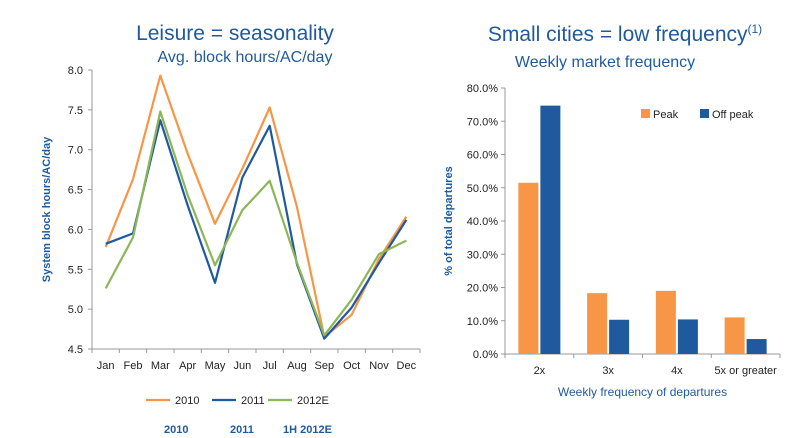 The width and height of the screenshot is (800, 438). Describe the element at coordinates (75, 310) in the screenshot. I see `left-y-tick-label: 5.0` at that location.